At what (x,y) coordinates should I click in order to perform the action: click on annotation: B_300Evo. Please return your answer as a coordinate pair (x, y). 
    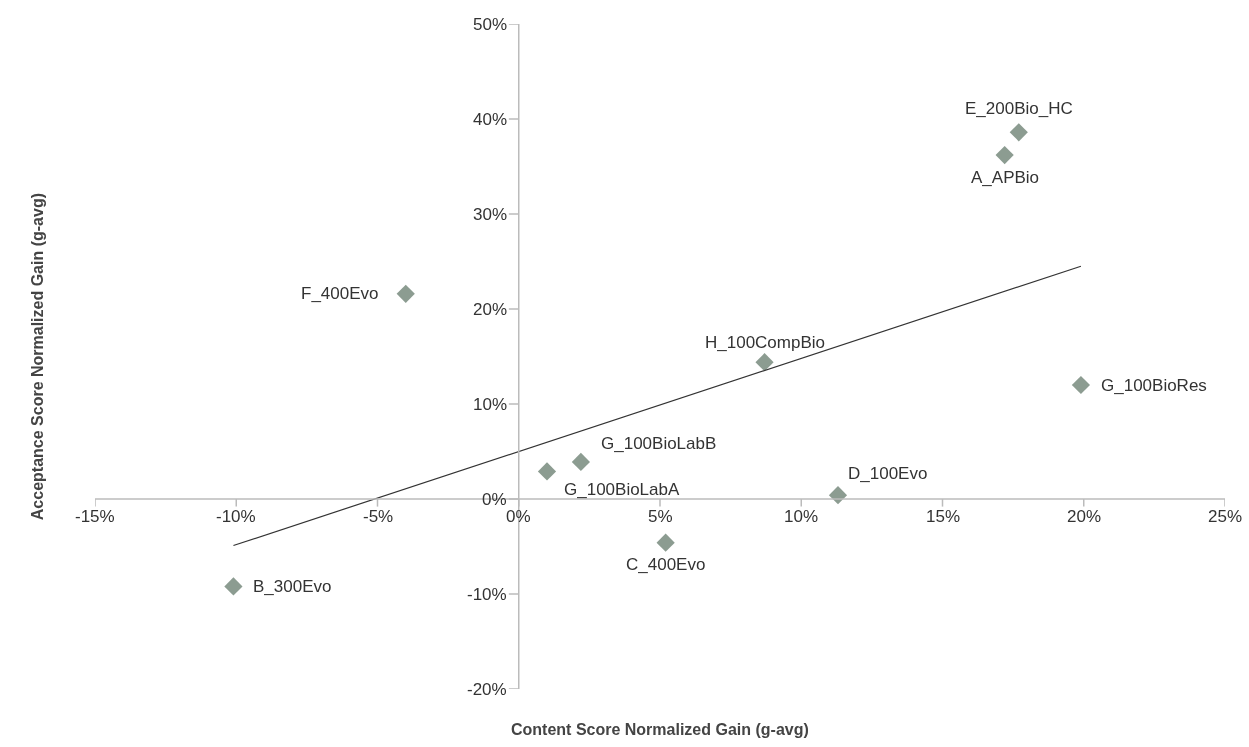
    Looking at the image, I should click on (292, 586).